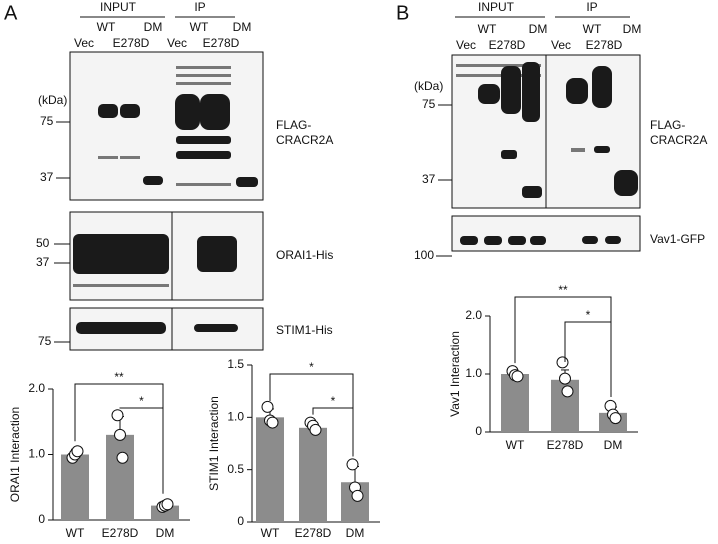 This screenshot has height=544, width=718. I want to click on y-axis-label: ORAI1 Interaction, so click(15, 454).